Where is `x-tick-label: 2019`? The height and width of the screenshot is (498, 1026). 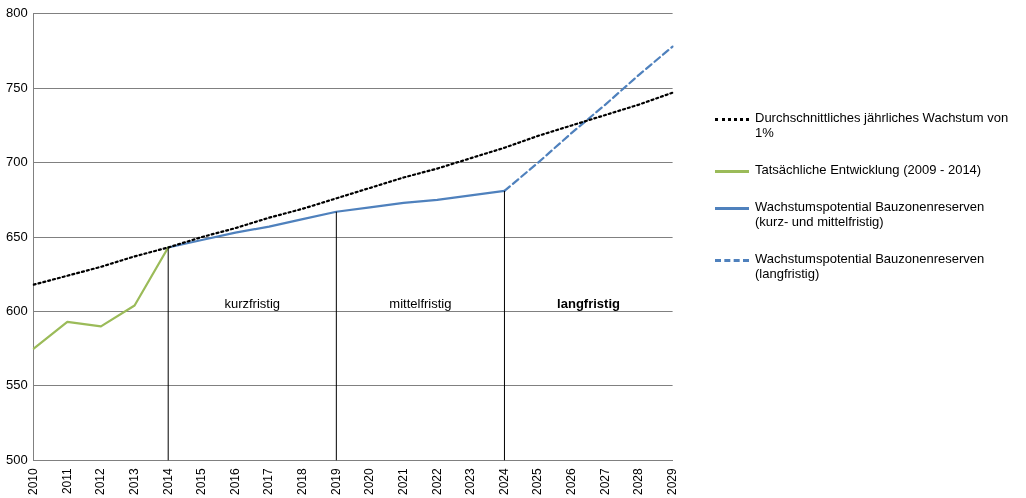 x-tick-label: 2019 is located at coordinates (335, 481).